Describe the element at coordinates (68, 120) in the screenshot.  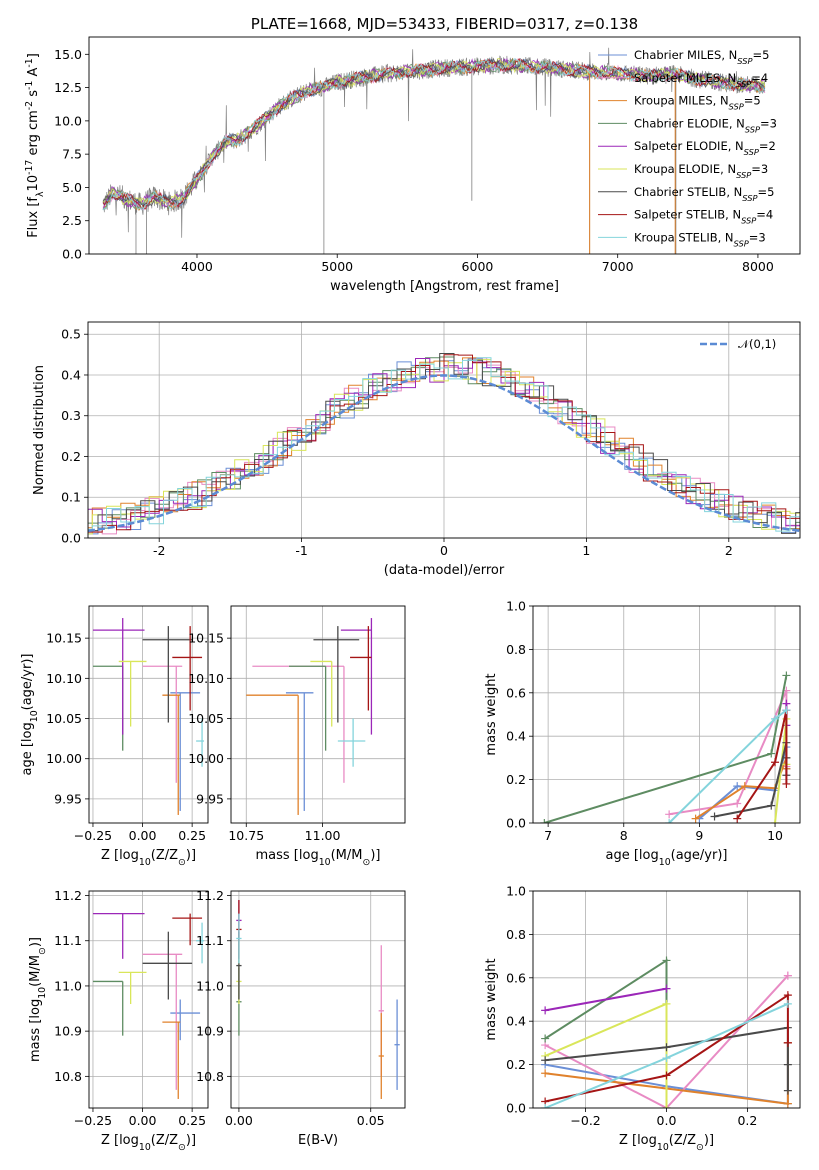
I see `y-tick-label: 10.0` at that location.